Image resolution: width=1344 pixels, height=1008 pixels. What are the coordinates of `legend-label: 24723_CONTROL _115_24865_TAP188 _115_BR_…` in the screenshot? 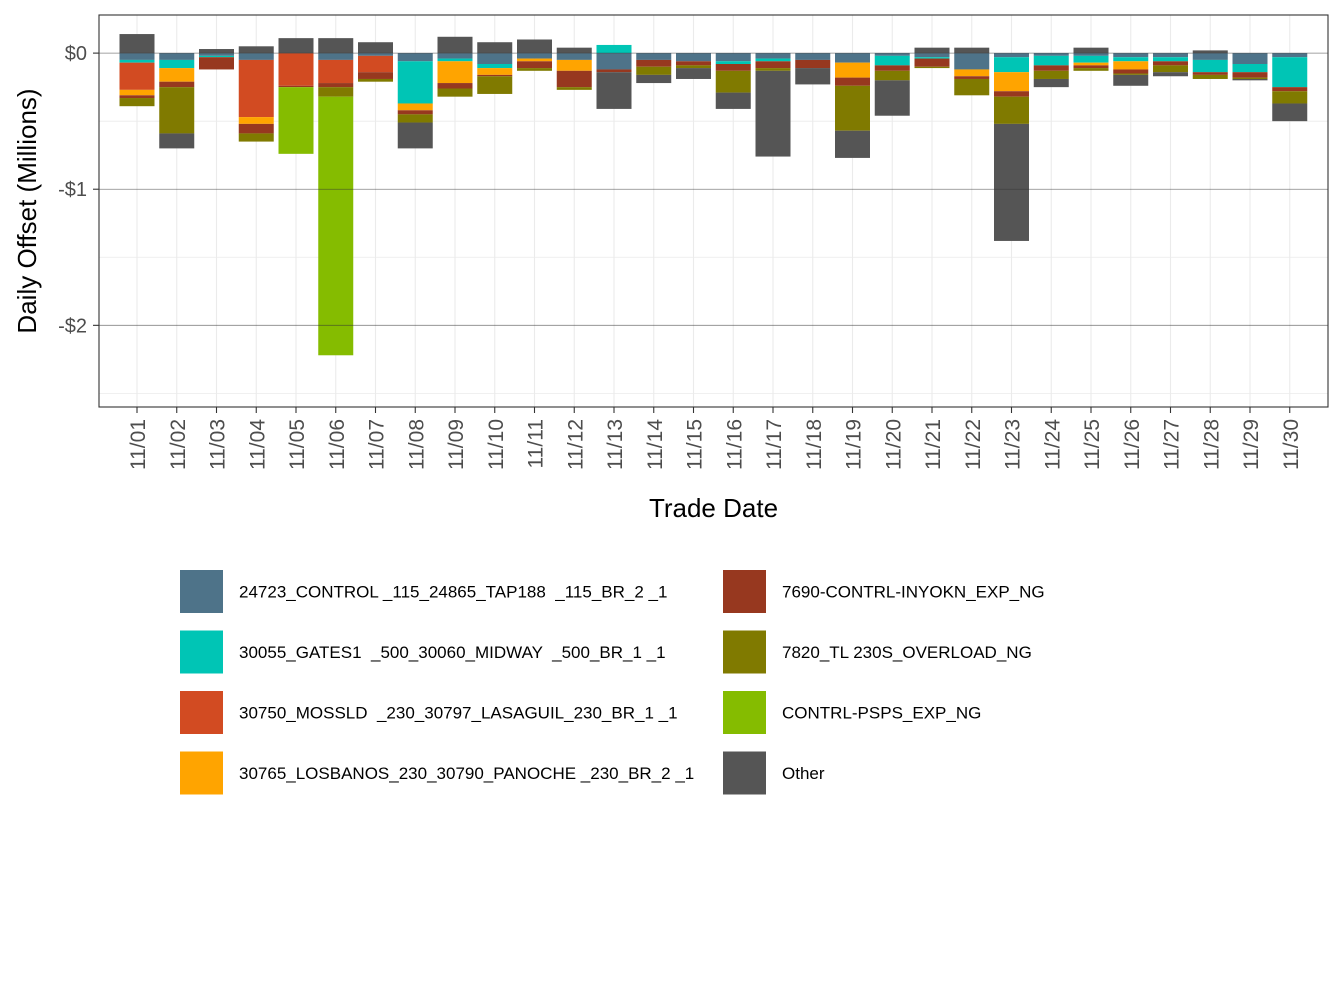 It's located at (453, 592).